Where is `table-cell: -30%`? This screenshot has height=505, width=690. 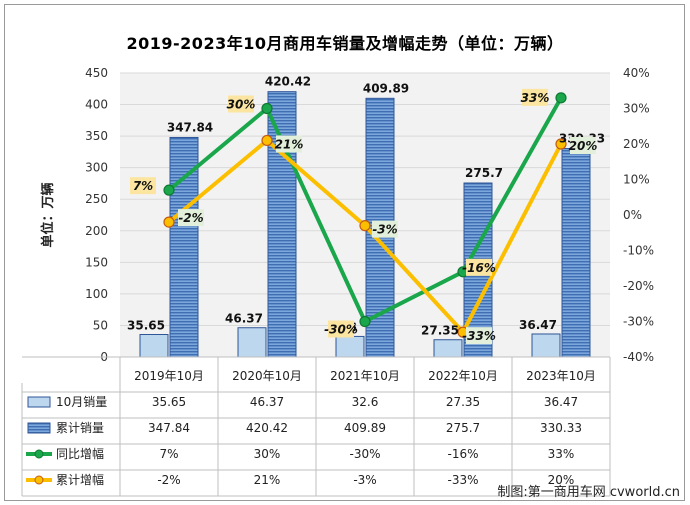
table-cell: -30% is located at coordinates (364, 454).